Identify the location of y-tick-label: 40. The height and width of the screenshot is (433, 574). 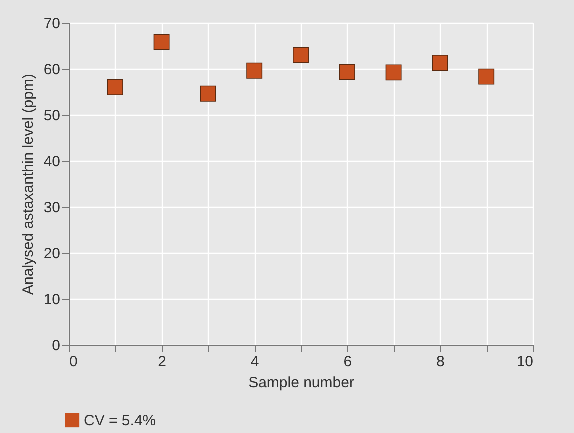
(52, 162).